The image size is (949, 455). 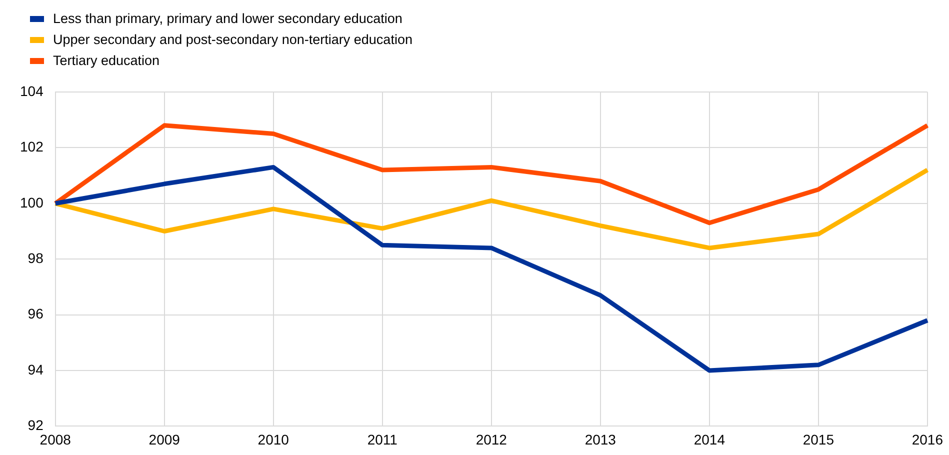 I want to click on x-tick-label: 2008, so click(x=56, y=439).